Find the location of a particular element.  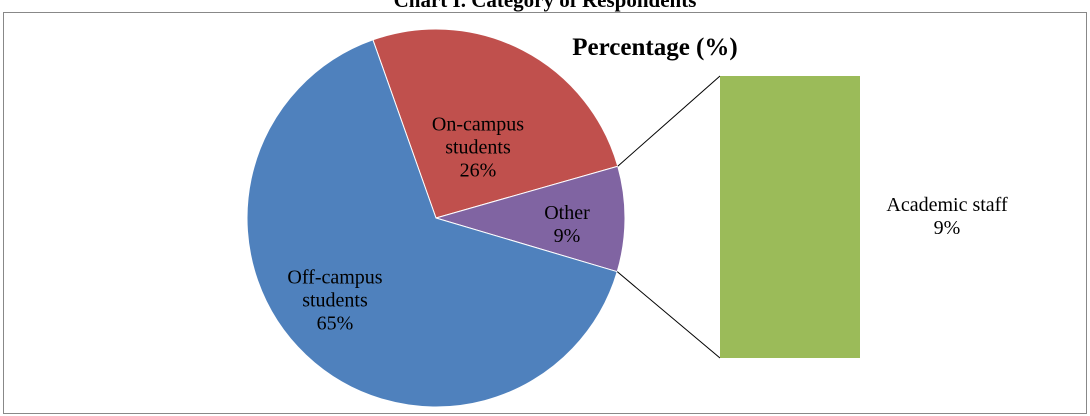

chart-title: Chart I. Category of Respondents is located at coordinates (545, 6).